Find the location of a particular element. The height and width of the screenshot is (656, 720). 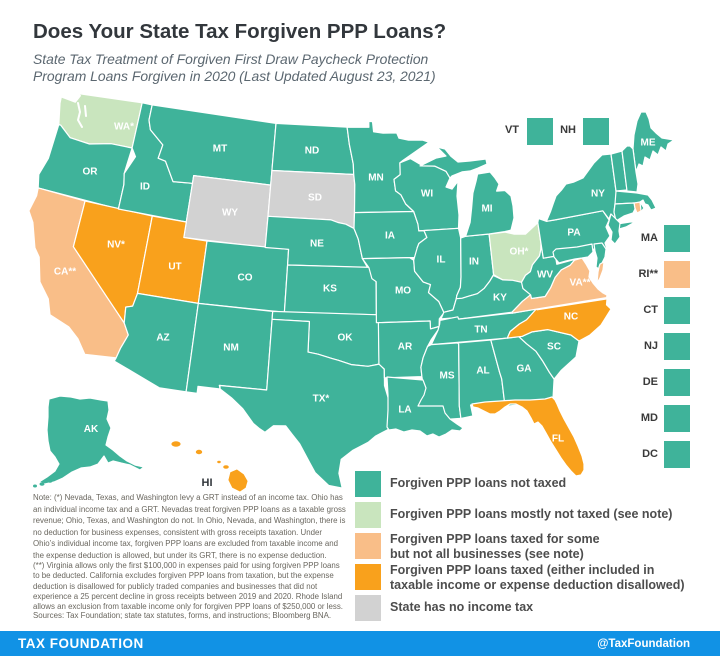

svg-text: PA is located at coordinates (573, 233).